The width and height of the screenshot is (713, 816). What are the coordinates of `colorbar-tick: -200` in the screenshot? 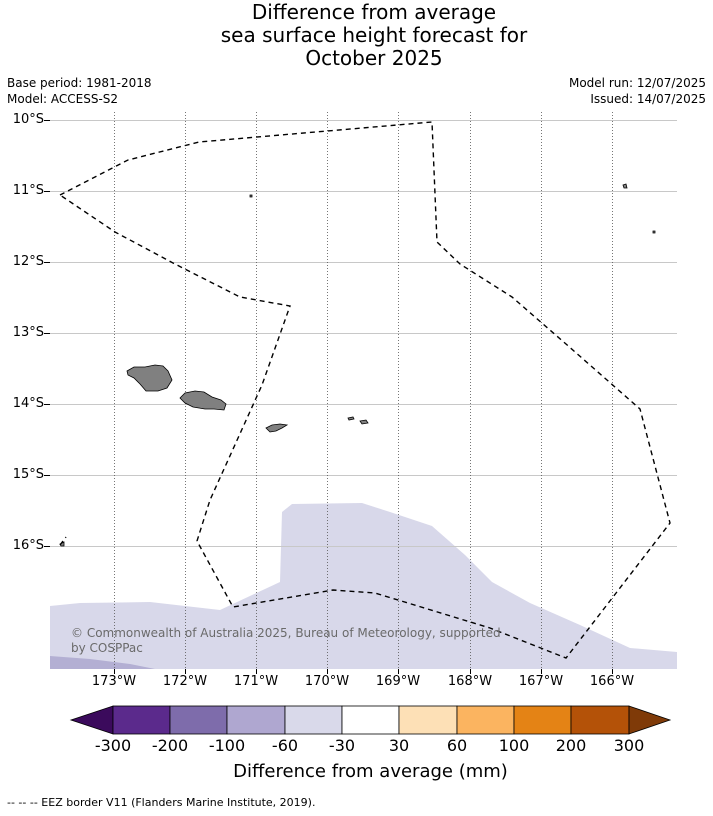 It's located at (170, 745).